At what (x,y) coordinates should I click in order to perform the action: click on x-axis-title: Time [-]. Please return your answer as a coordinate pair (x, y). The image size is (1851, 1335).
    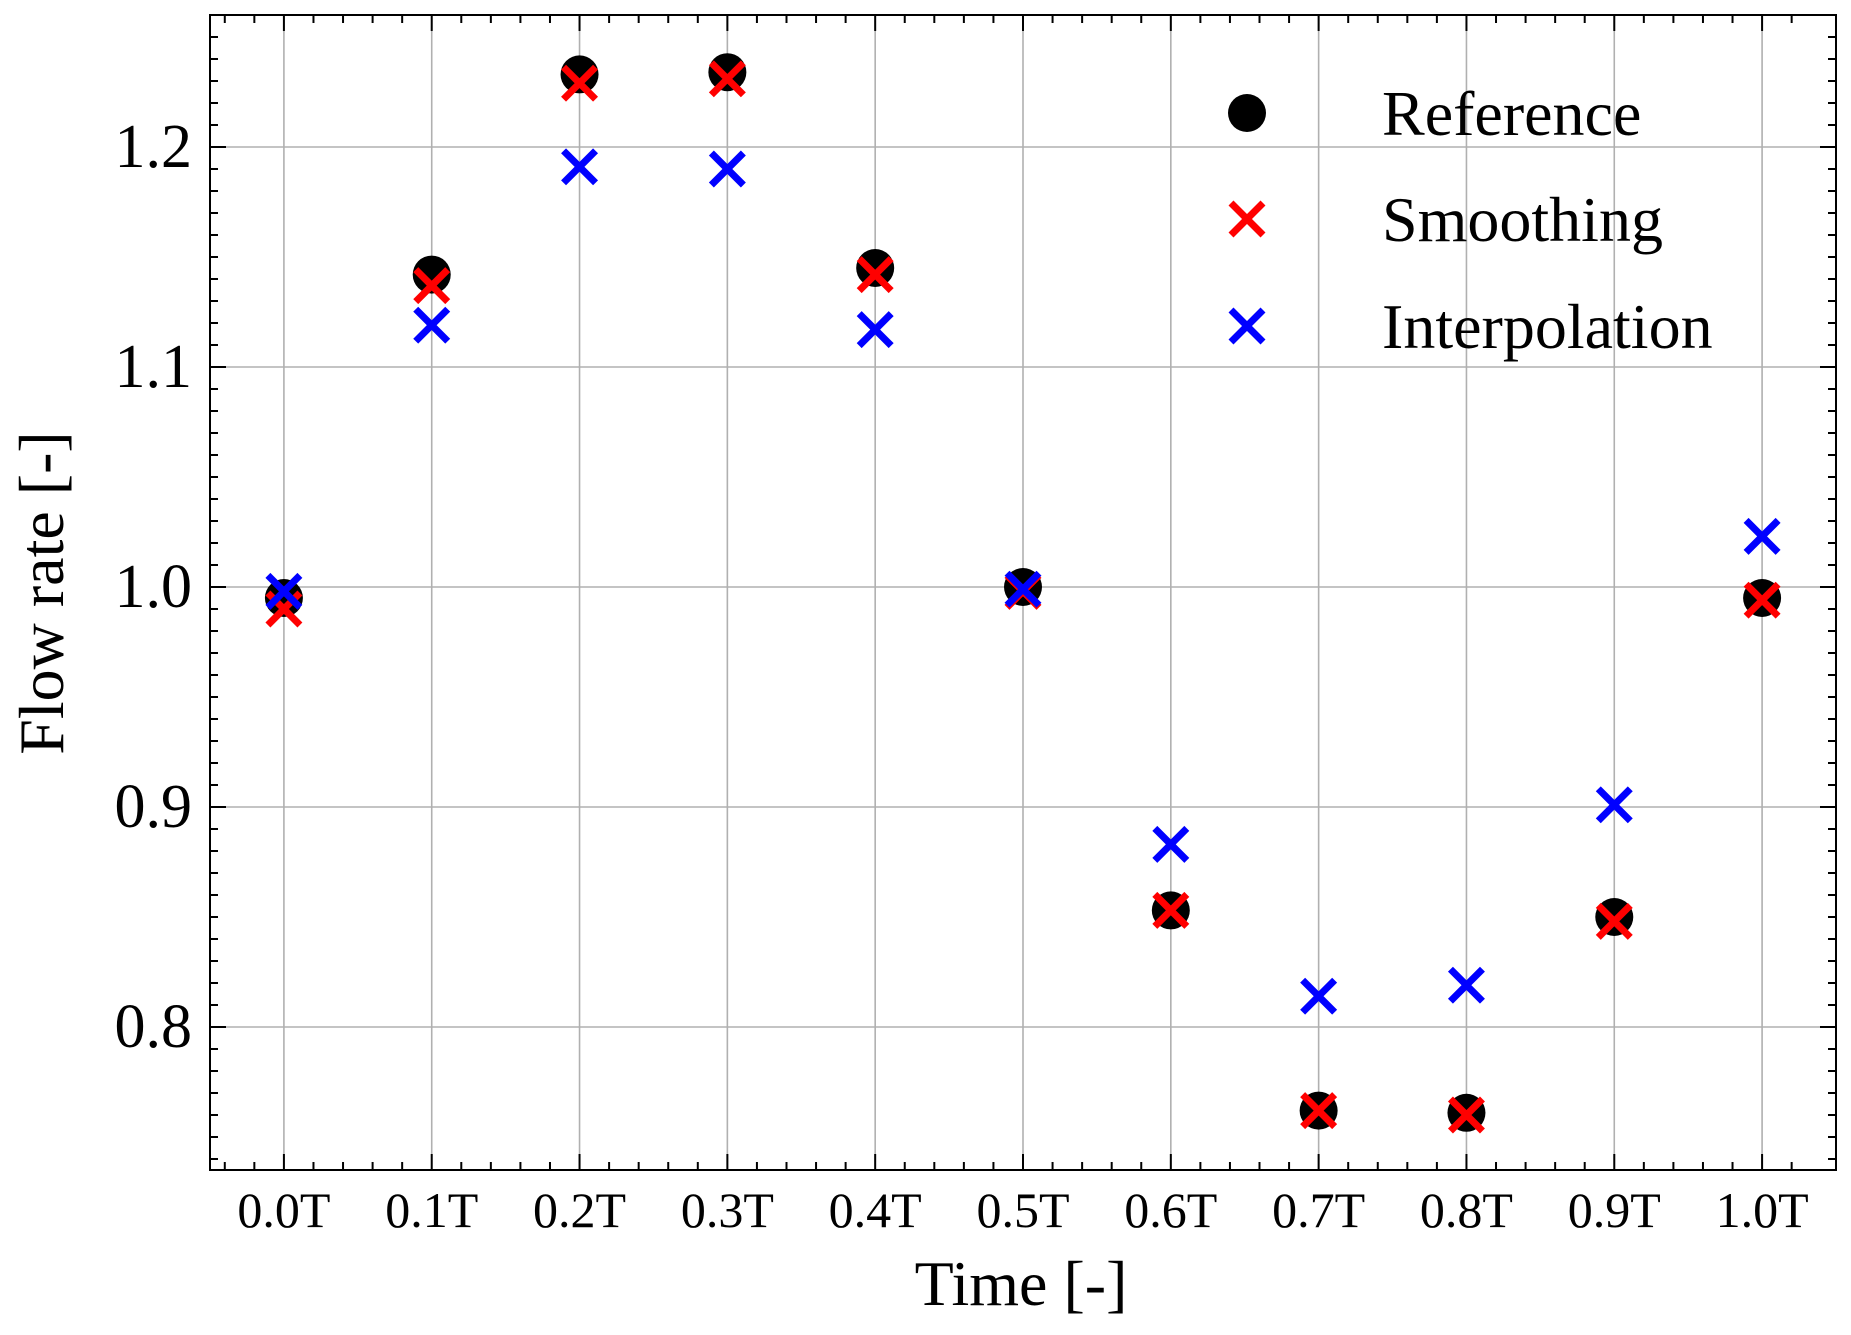
    Looking at the image, I should click on (1021, 1283).